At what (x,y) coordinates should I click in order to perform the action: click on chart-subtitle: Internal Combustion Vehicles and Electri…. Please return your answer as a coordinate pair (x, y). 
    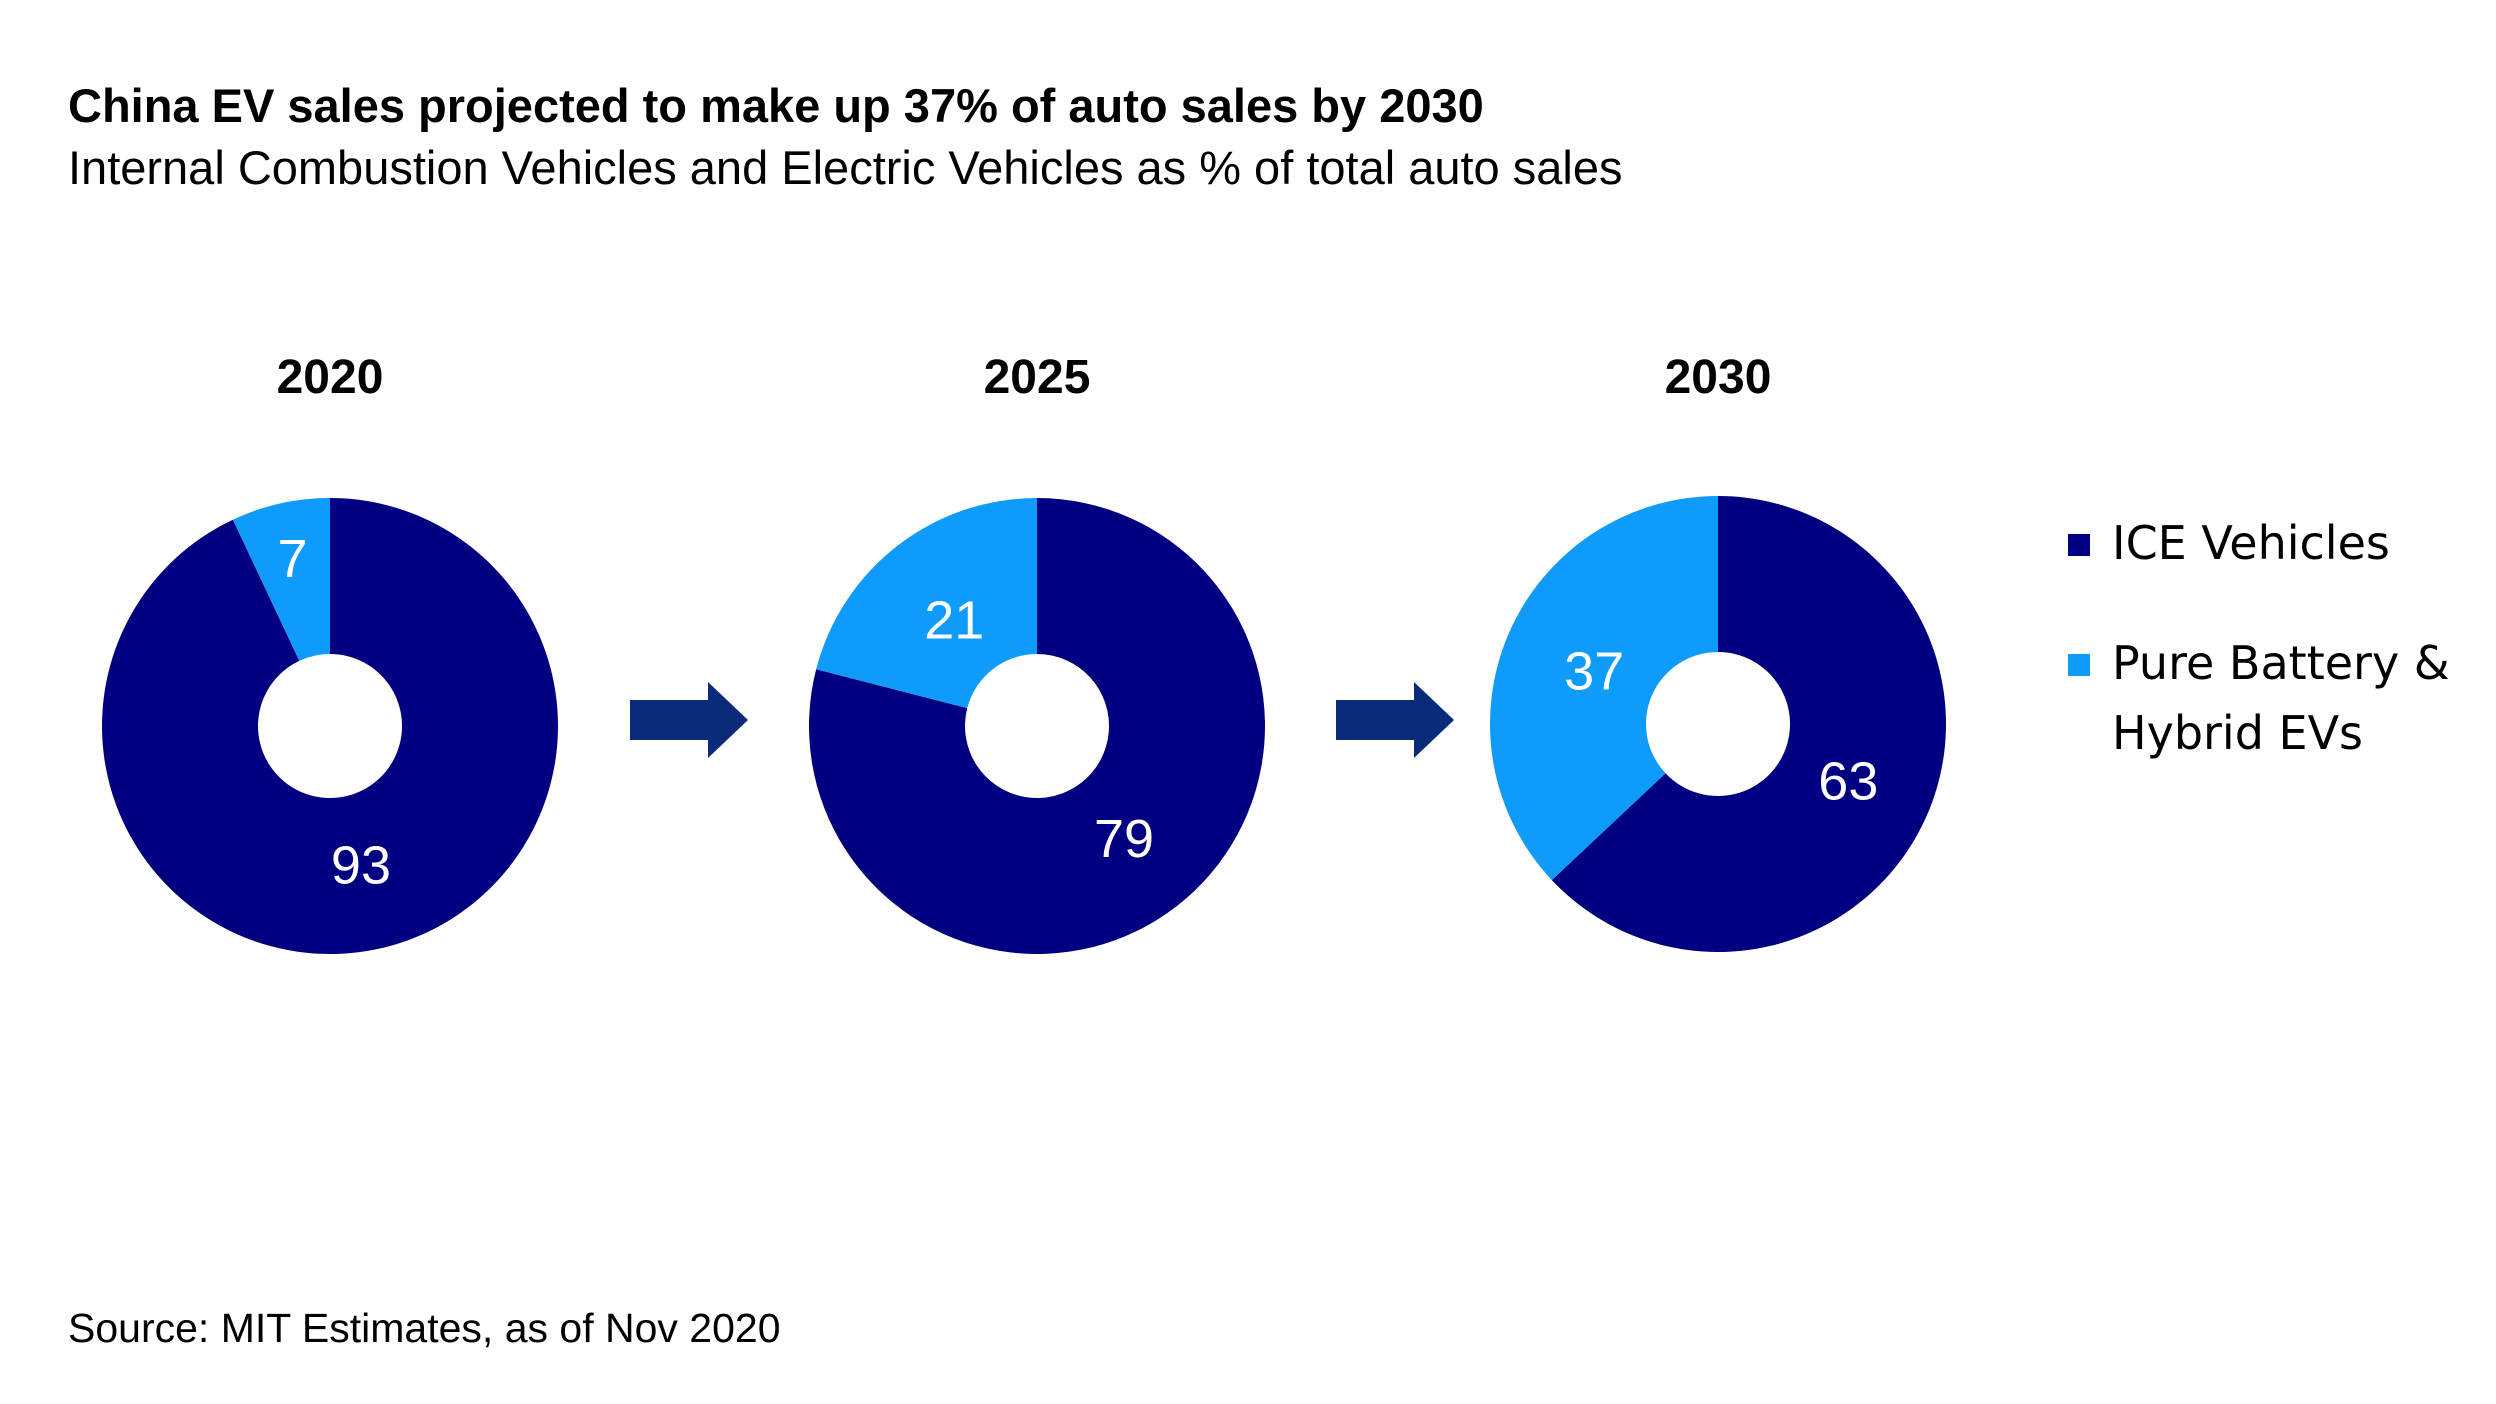
    Looking at the image, I should click on (845, 167).